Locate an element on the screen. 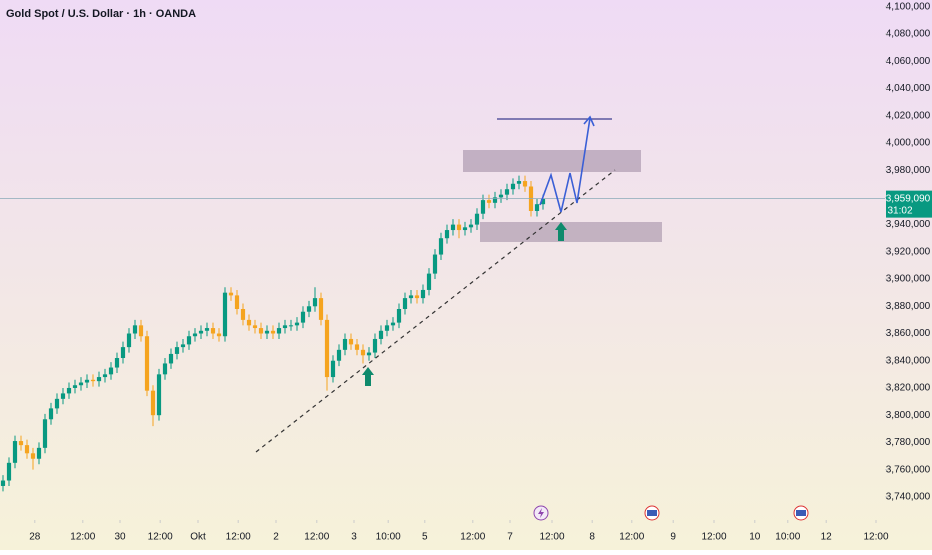 Image resolution: width=932 pixels, height=555 pixels. y-tick-label: 3,900,000 is located at coordinates (908, 279).